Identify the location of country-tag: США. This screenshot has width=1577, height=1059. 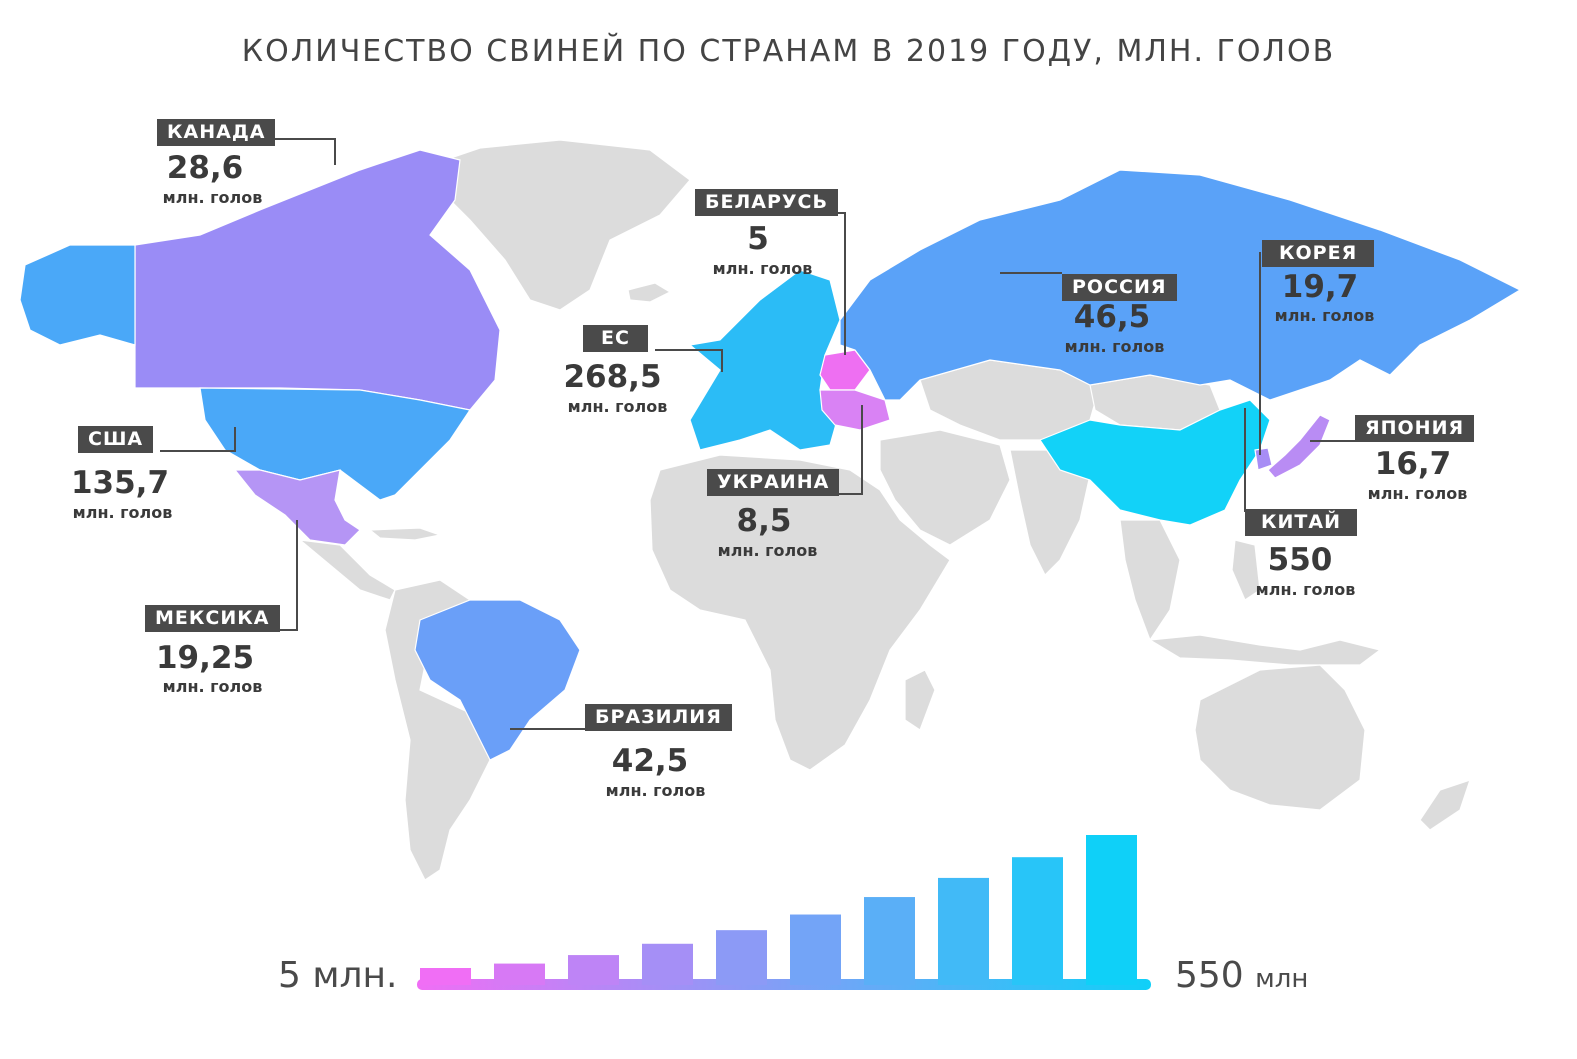
(116, 439).